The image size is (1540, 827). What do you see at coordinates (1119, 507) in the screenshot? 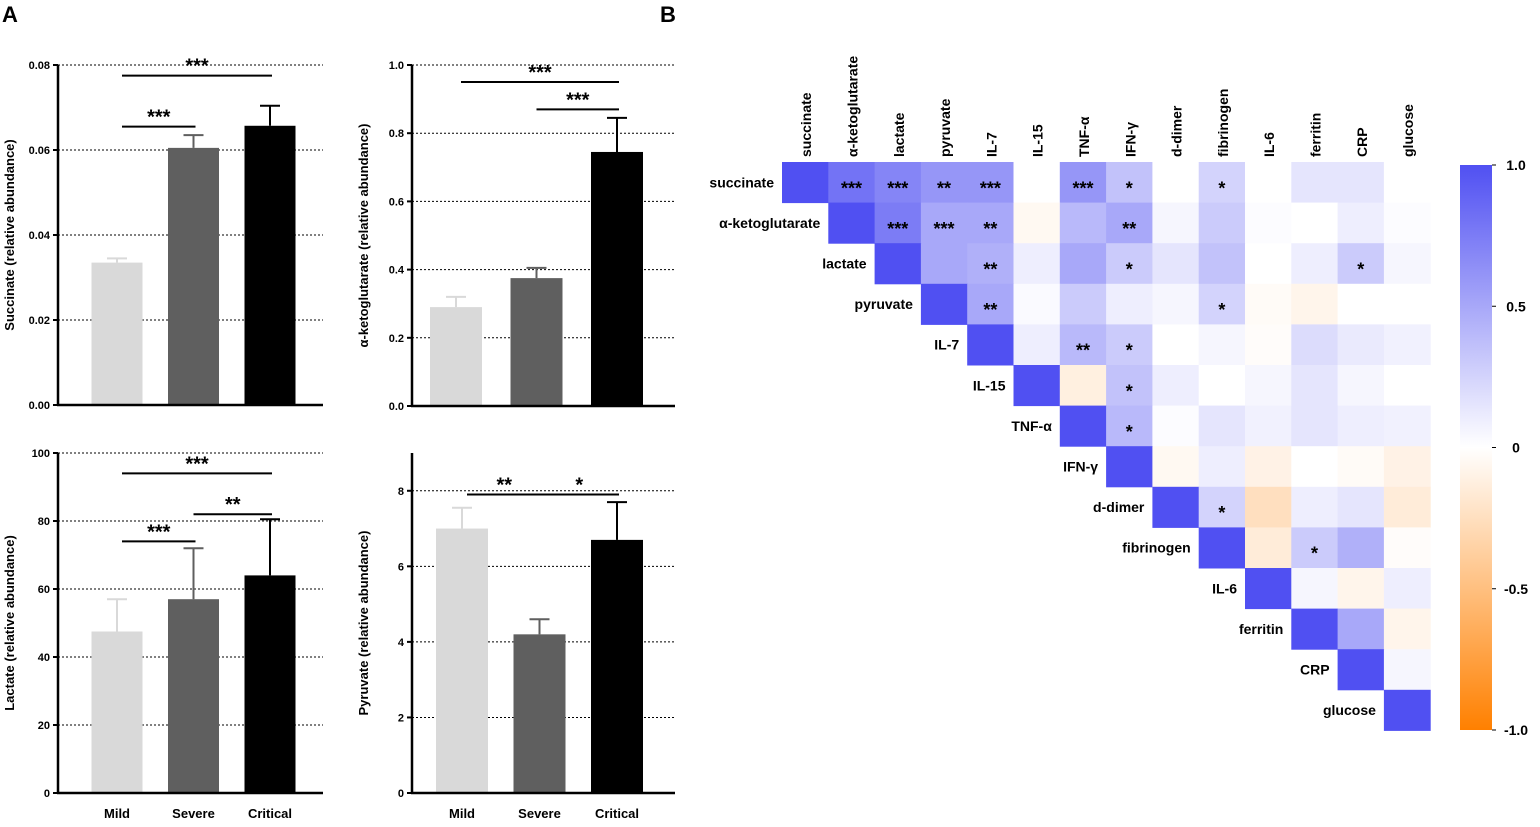
I see `row-label: d-dimer` at bounding box center [1119, 507].